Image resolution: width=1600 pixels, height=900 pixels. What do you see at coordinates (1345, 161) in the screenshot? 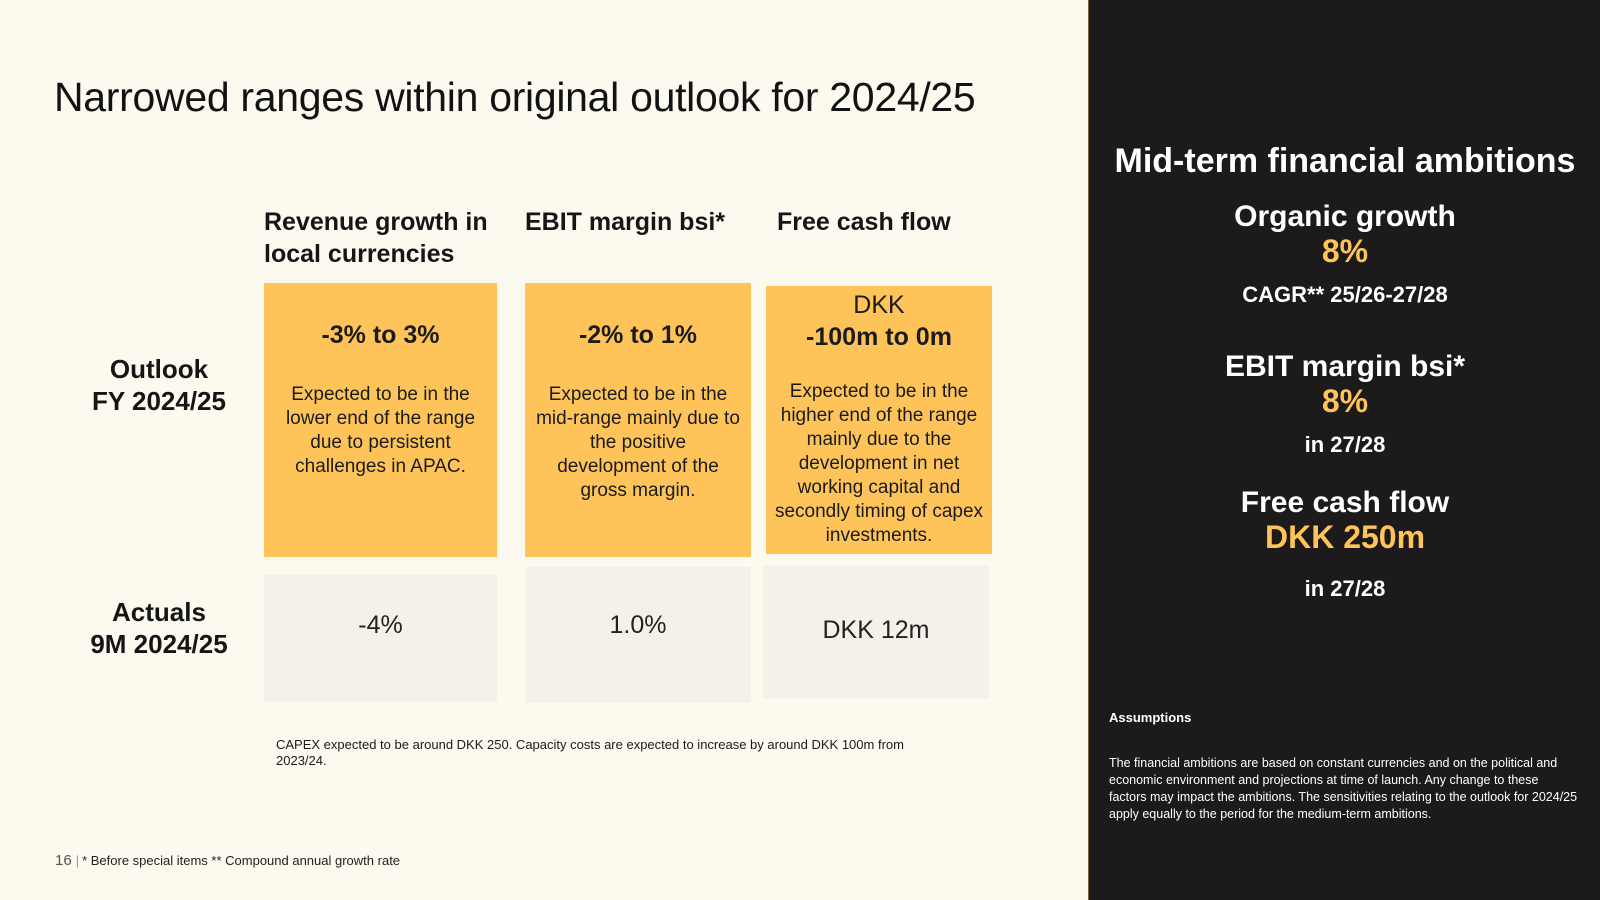
I see `ambitions-title: Mid-term financial ambitions` at bounding box center [1345, 161].